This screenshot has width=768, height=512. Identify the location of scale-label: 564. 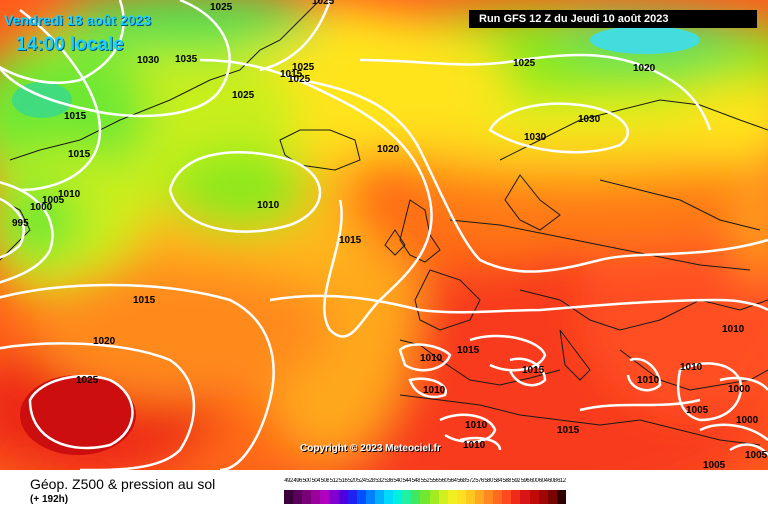
(452, 481).